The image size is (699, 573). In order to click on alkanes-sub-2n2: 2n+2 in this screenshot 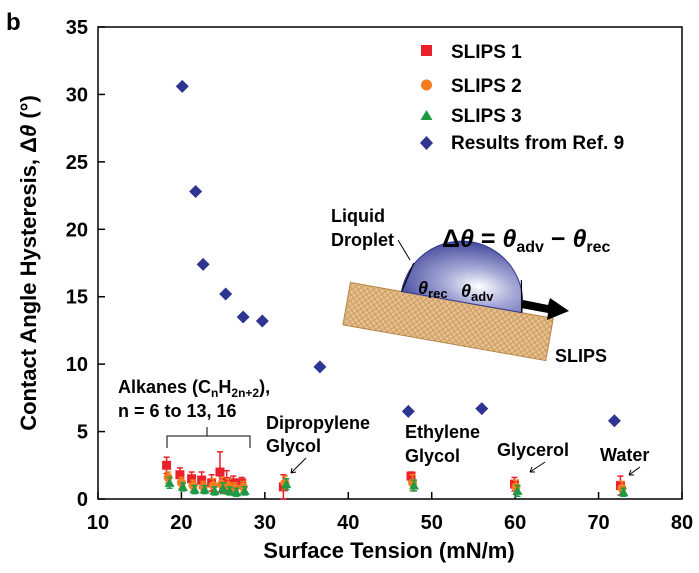, I will do `click(245, 393)`.